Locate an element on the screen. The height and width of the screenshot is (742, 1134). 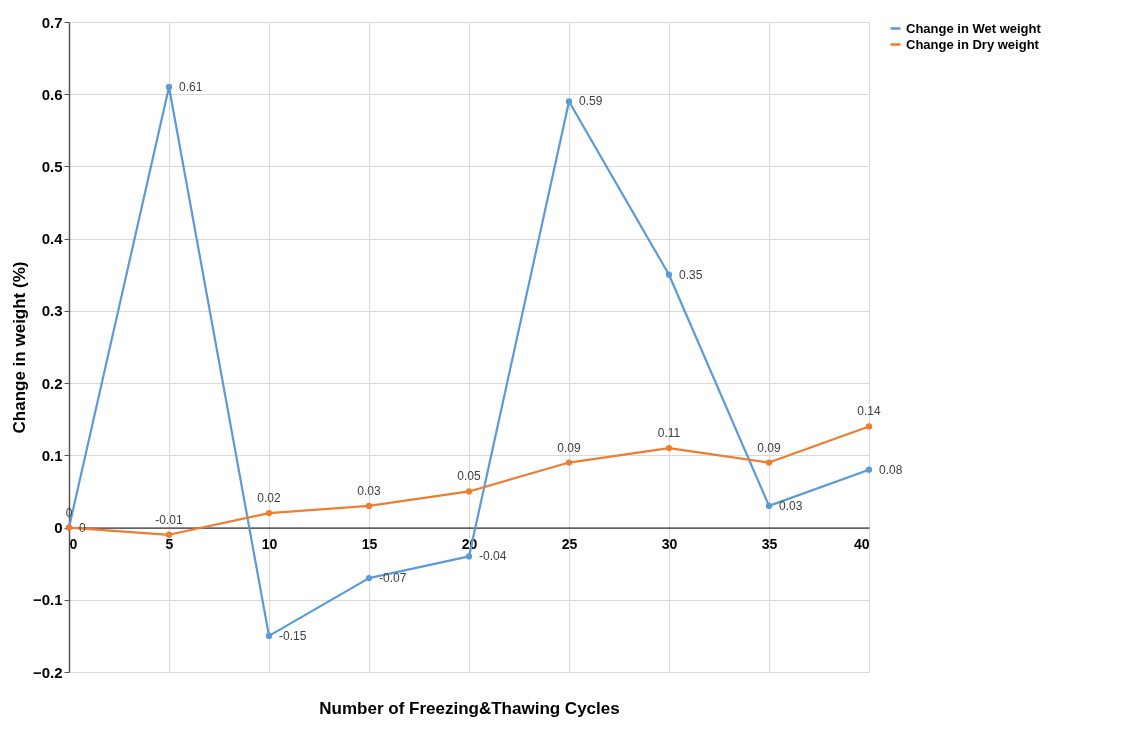
data-label: -0.07 is located at coordinates (393, 578).